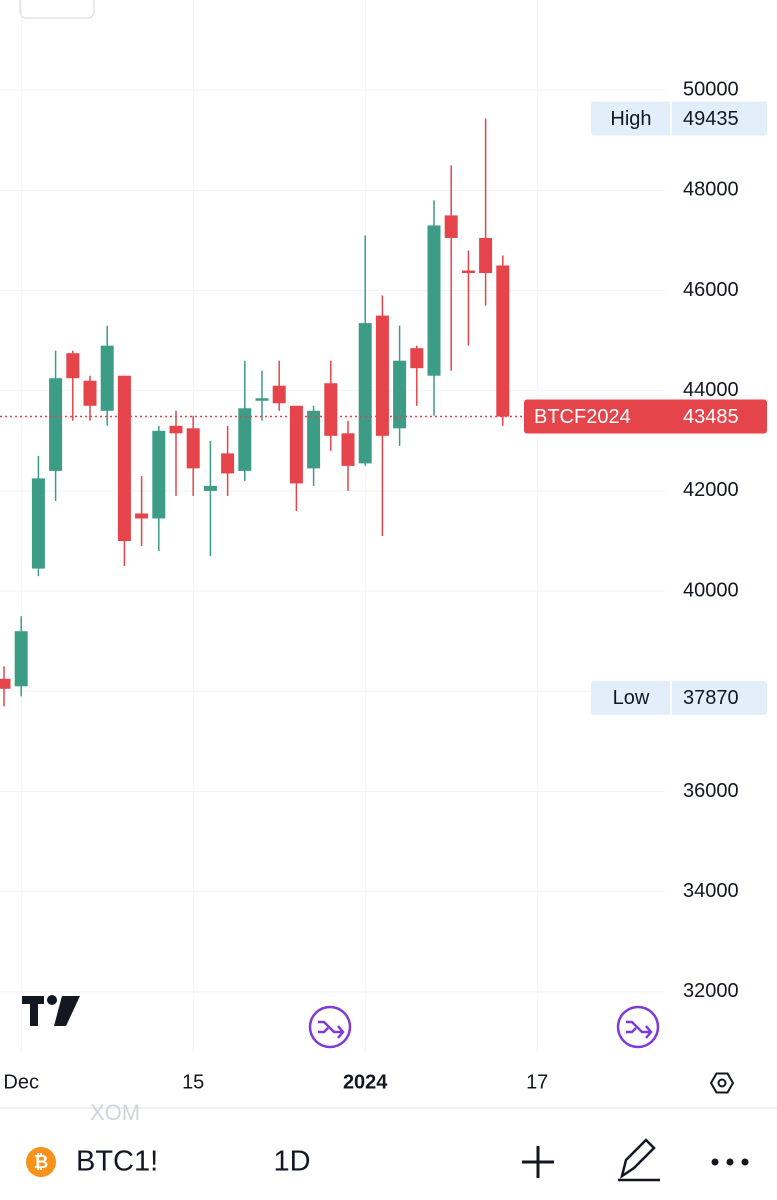 The image size is (777, 1200). What do you see at coordinates (711, 89) in the screenshot?
I see `y-tick-label: 50000` at bounding box center [711, 89].